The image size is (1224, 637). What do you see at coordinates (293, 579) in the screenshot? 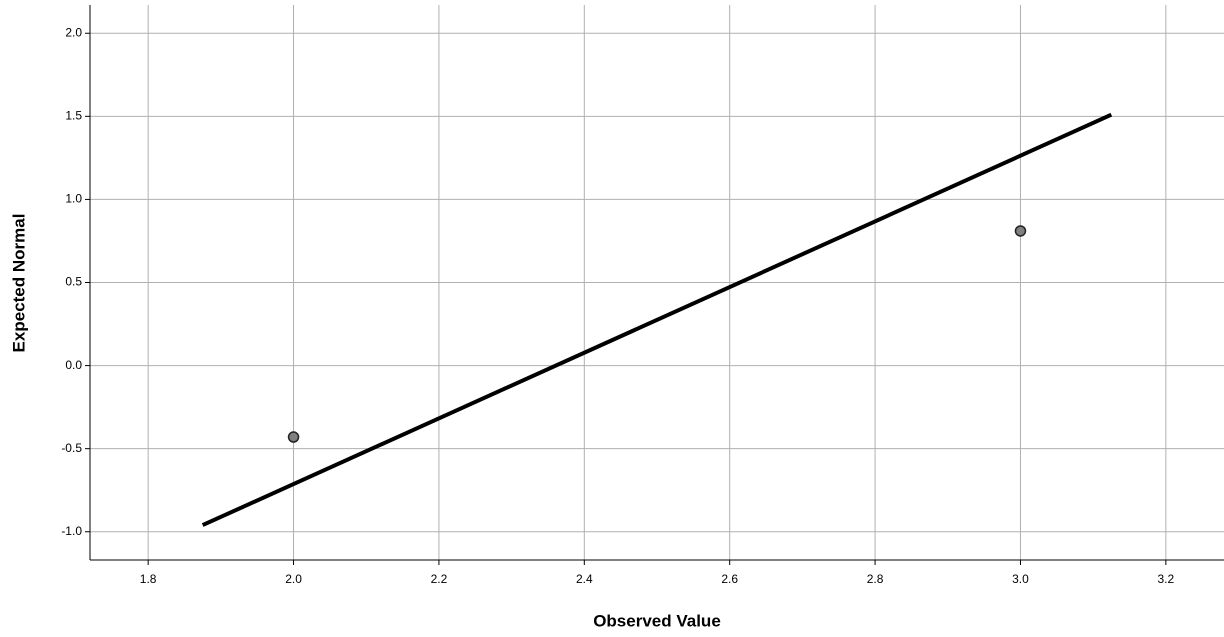
I see `x-tick-label: 2.0` at bounding box center [293, 579].